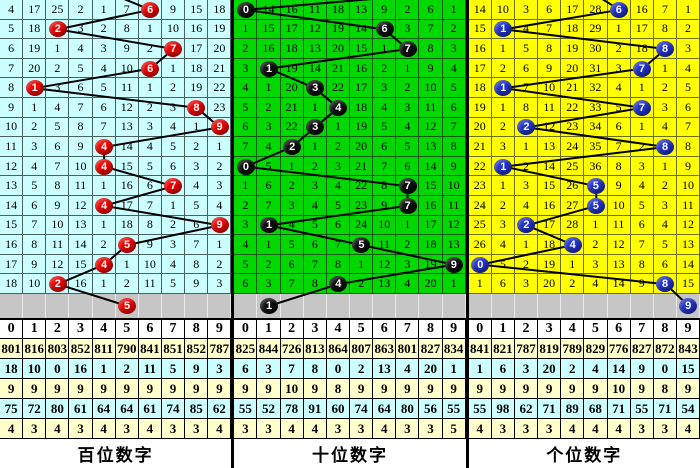  I want to click on drawn-ball: 0, so click(245, 9).